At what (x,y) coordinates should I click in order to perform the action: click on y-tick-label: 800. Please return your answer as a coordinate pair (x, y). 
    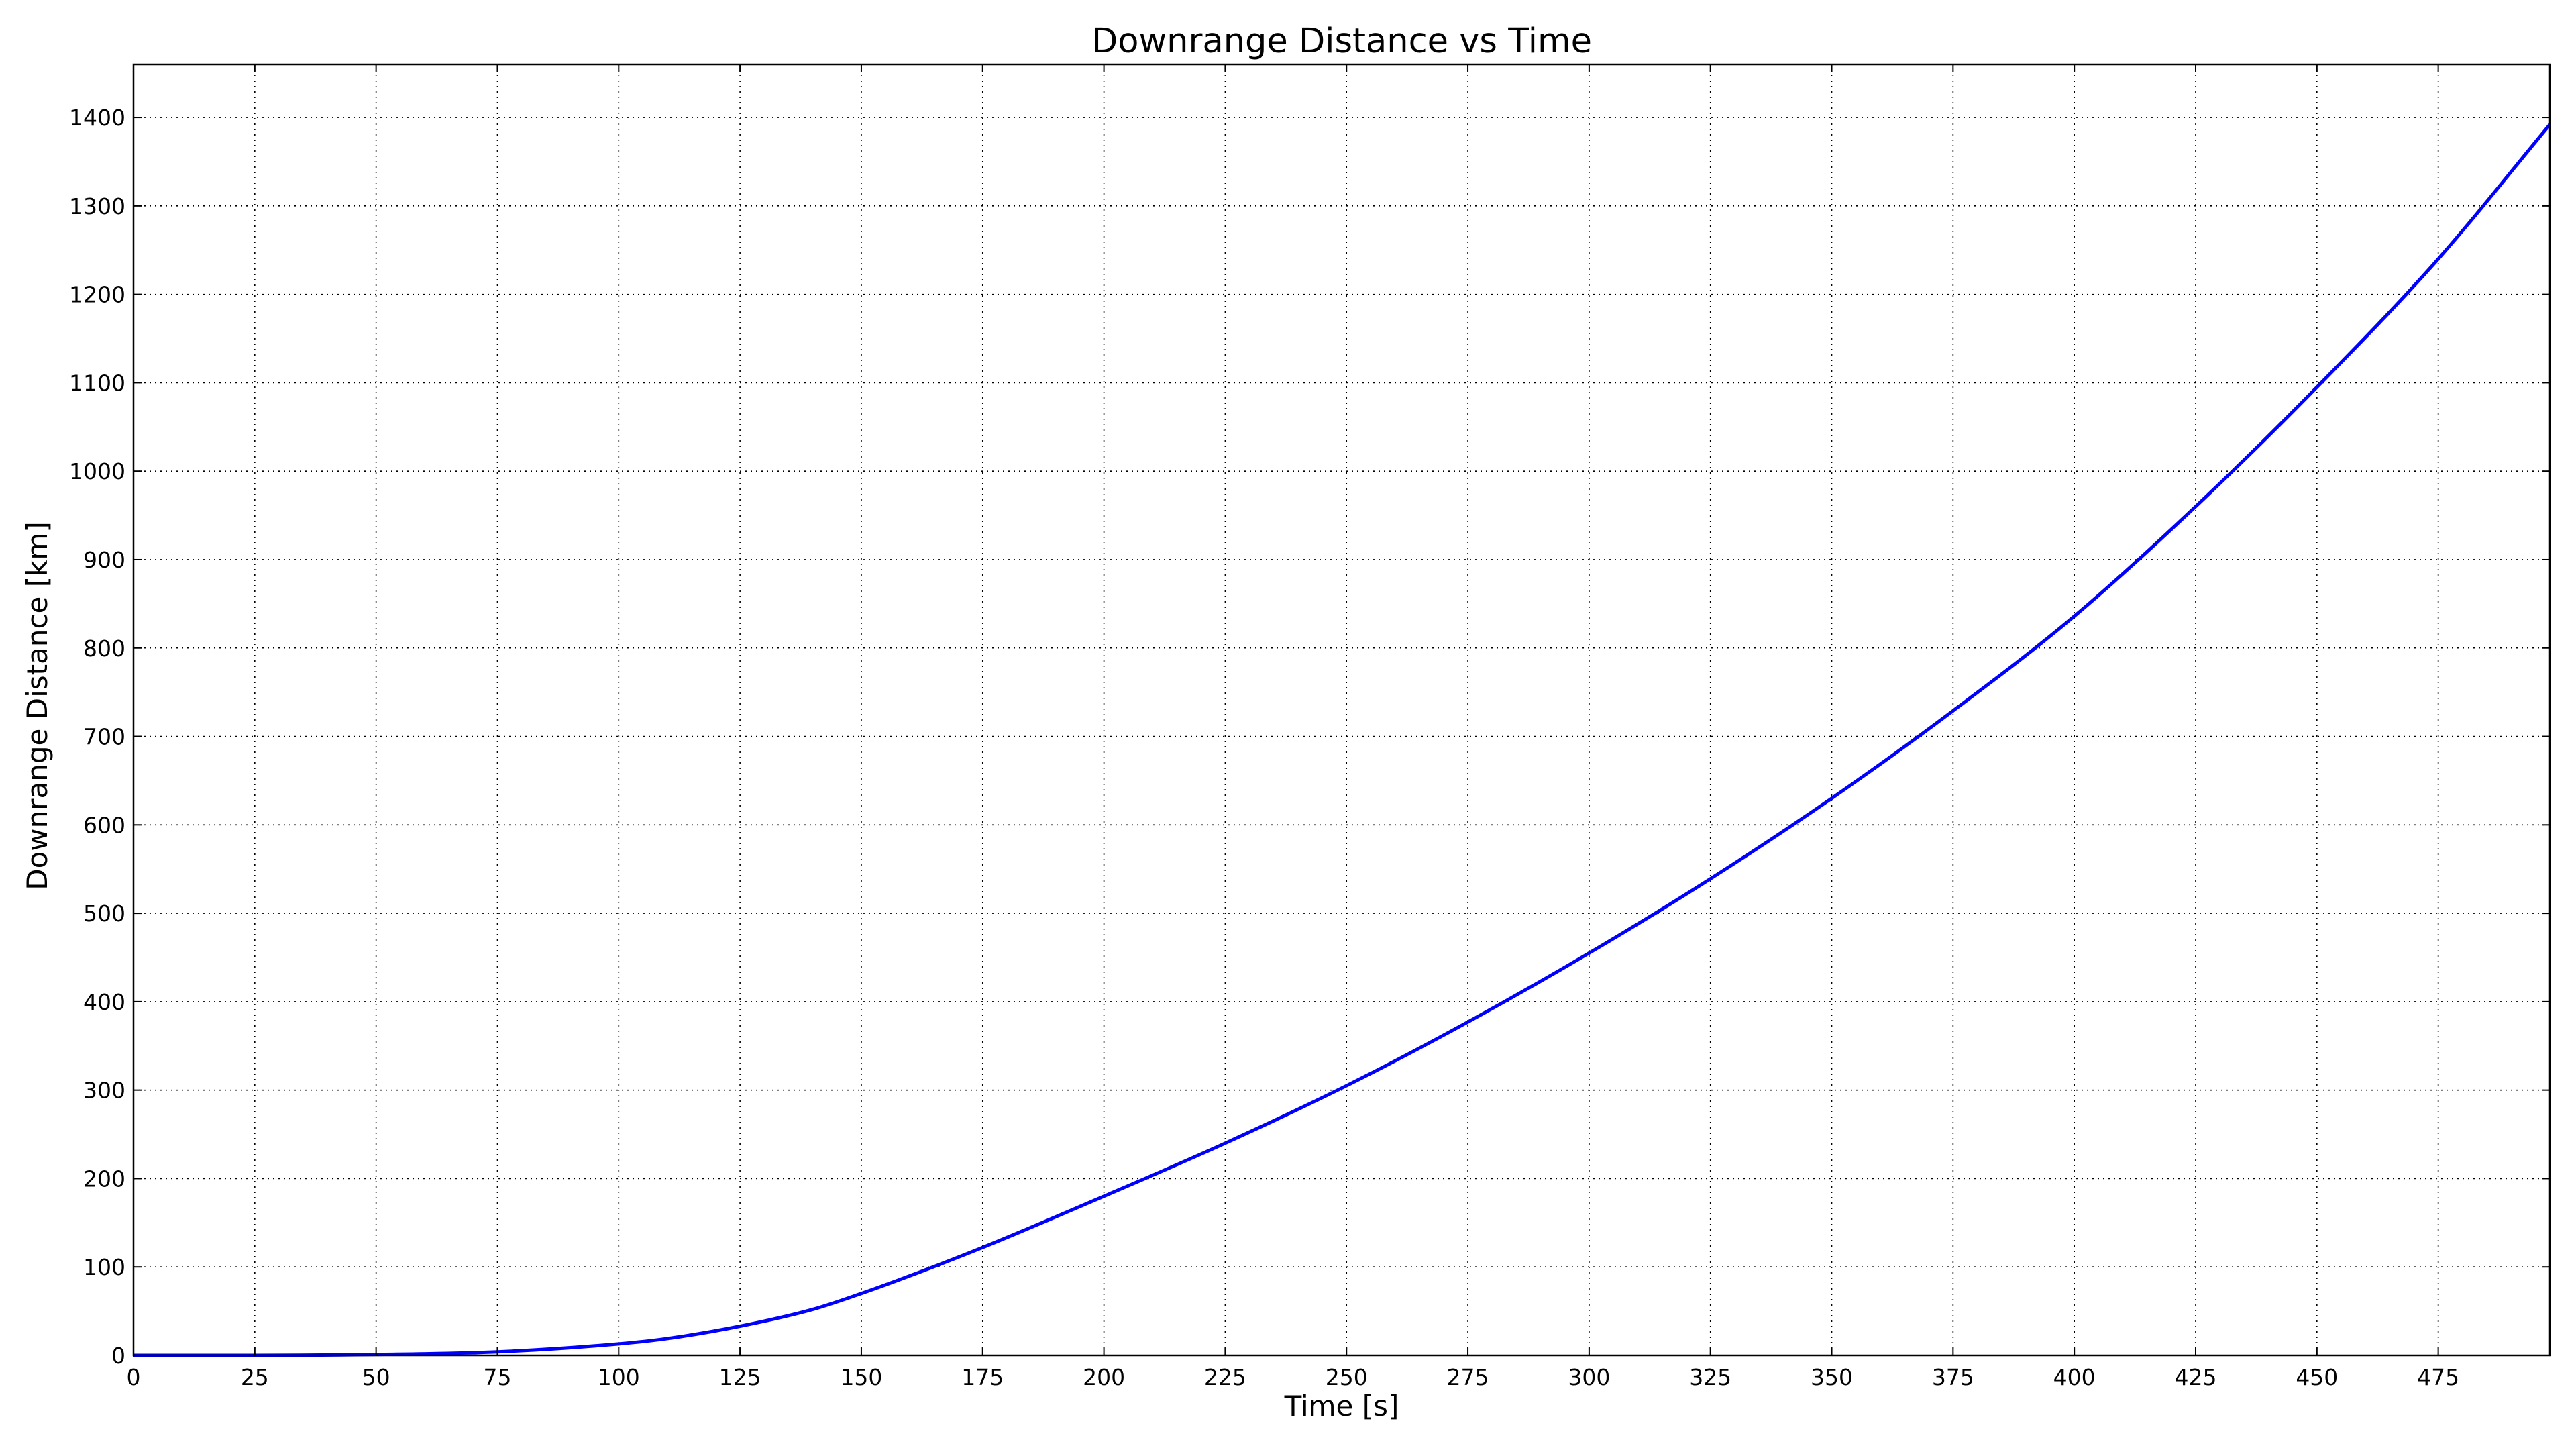
    Looking at the image, I should click on (104, 649).